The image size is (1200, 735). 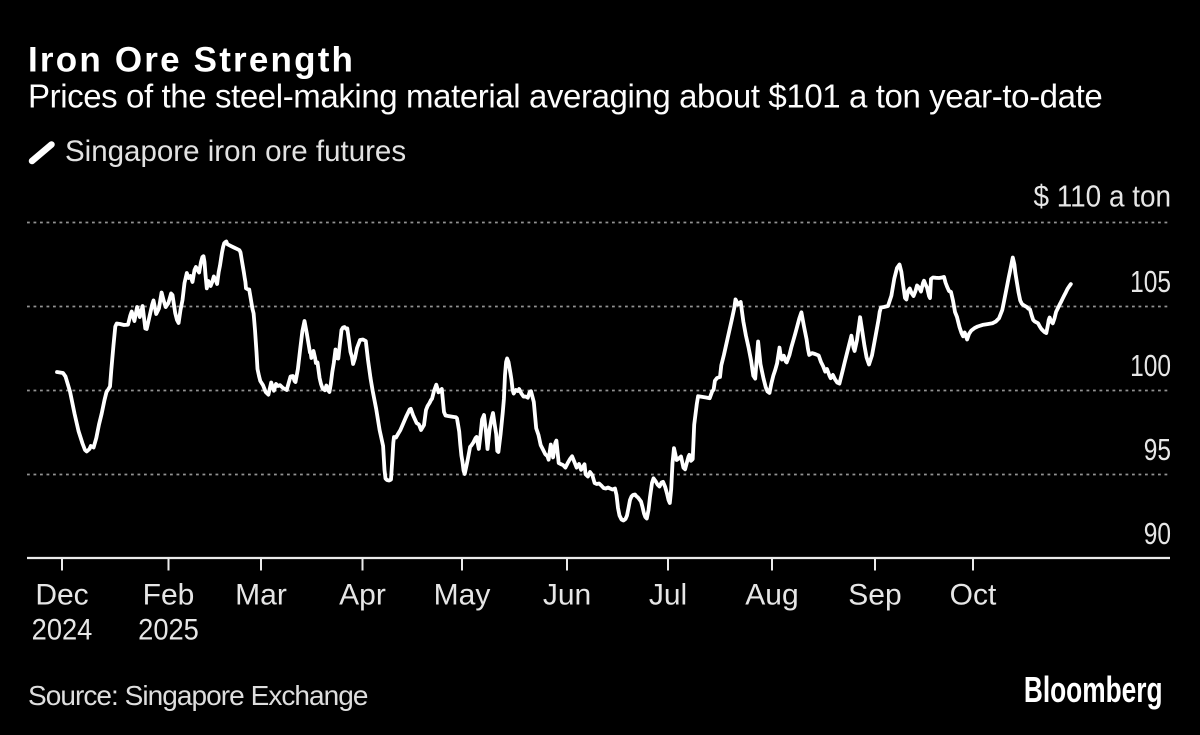 What do you see at coordinates (169, 595) in the screenshot?
I see `svg-text: Feb` at bounding box center [169, 595].